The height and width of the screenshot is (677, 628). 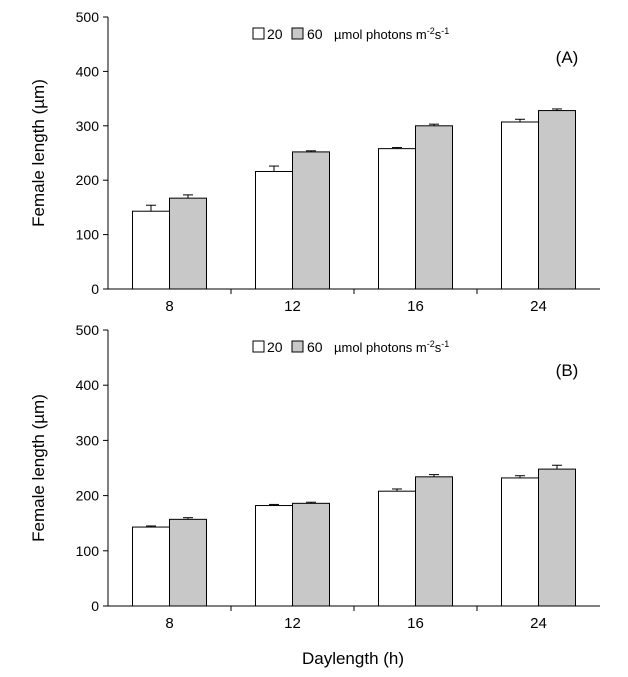 What do you see at coordinates (38, 153) in the screenshot?
I see `panel-a-y-axis-label: Female length (µm)` at bounding box center [38, 153].